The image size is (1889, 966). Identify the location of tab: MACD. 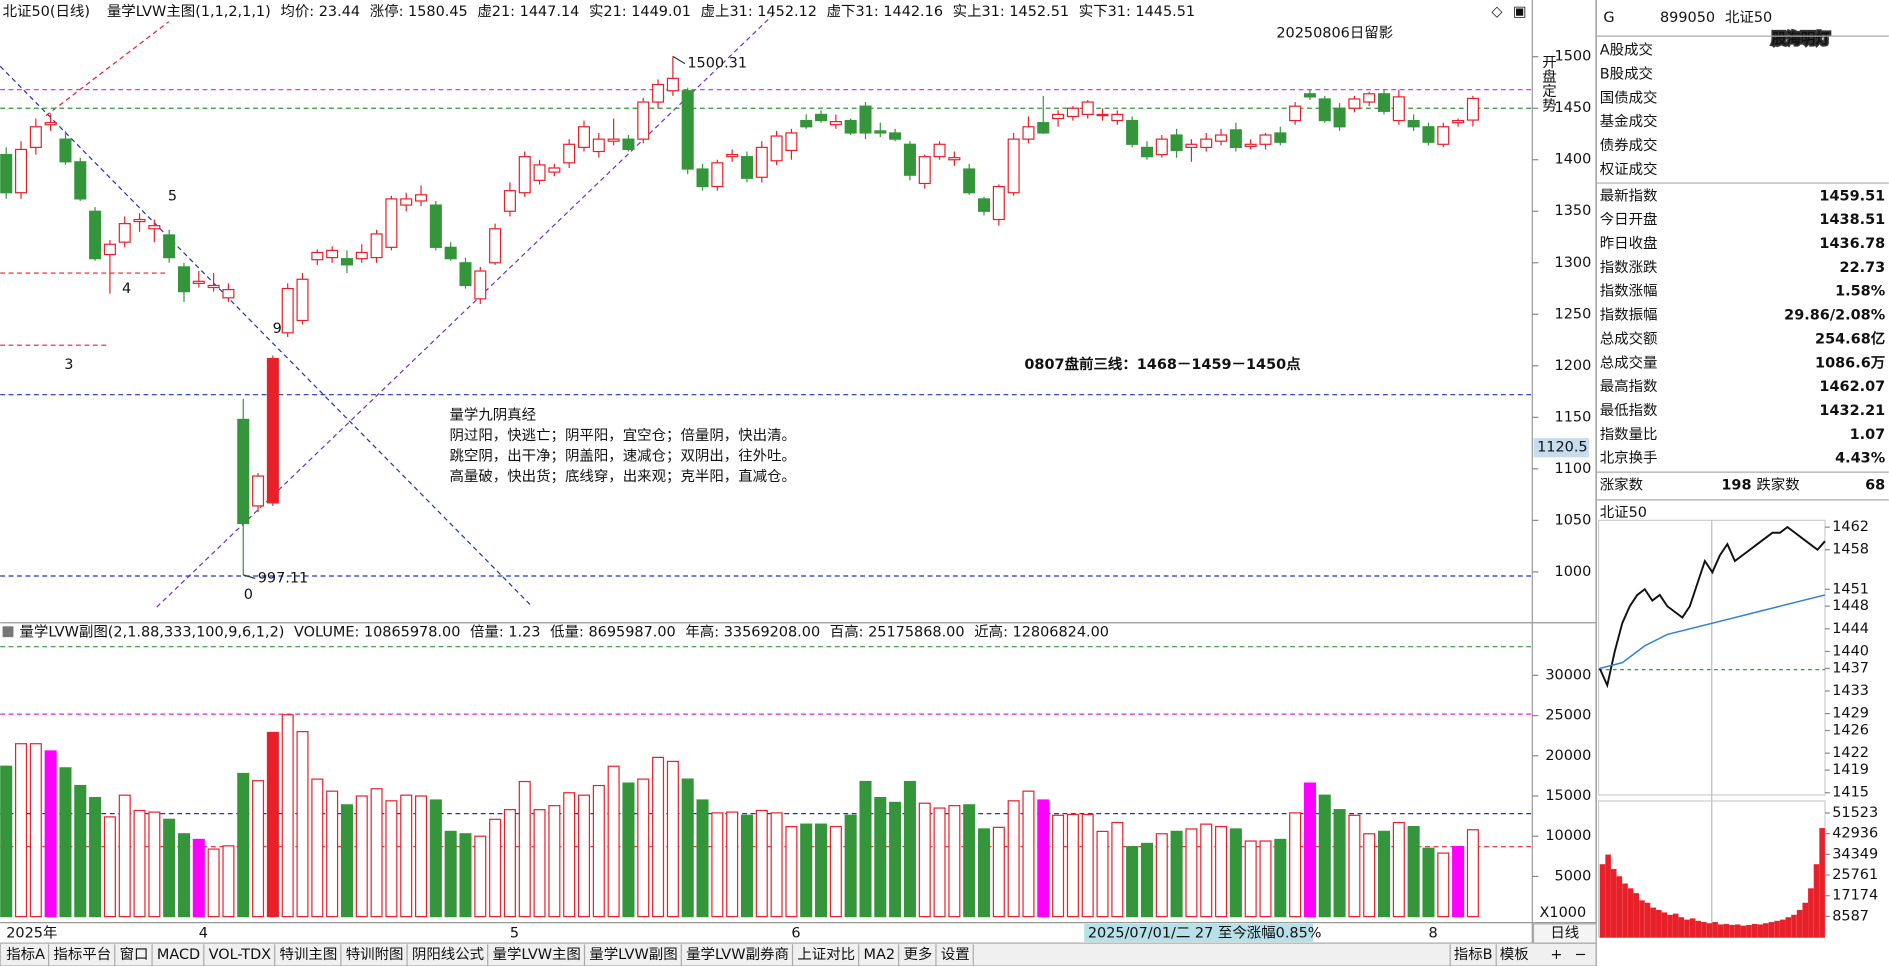
(178, 955).